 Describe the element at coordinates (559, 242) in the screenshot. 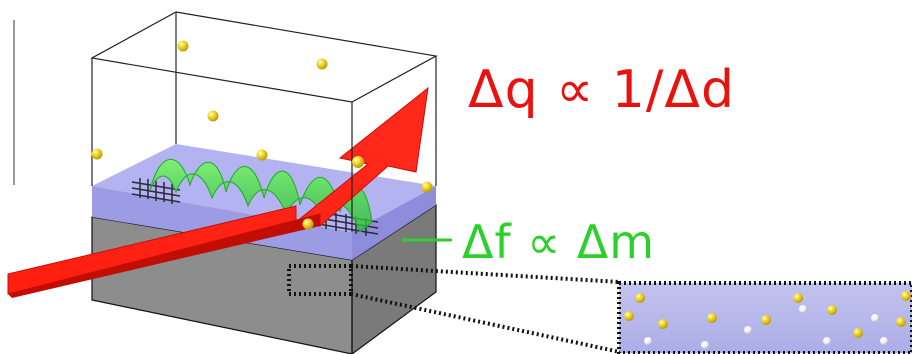

I see `mass-relation-label: Δf ∝ Δm` at that location.